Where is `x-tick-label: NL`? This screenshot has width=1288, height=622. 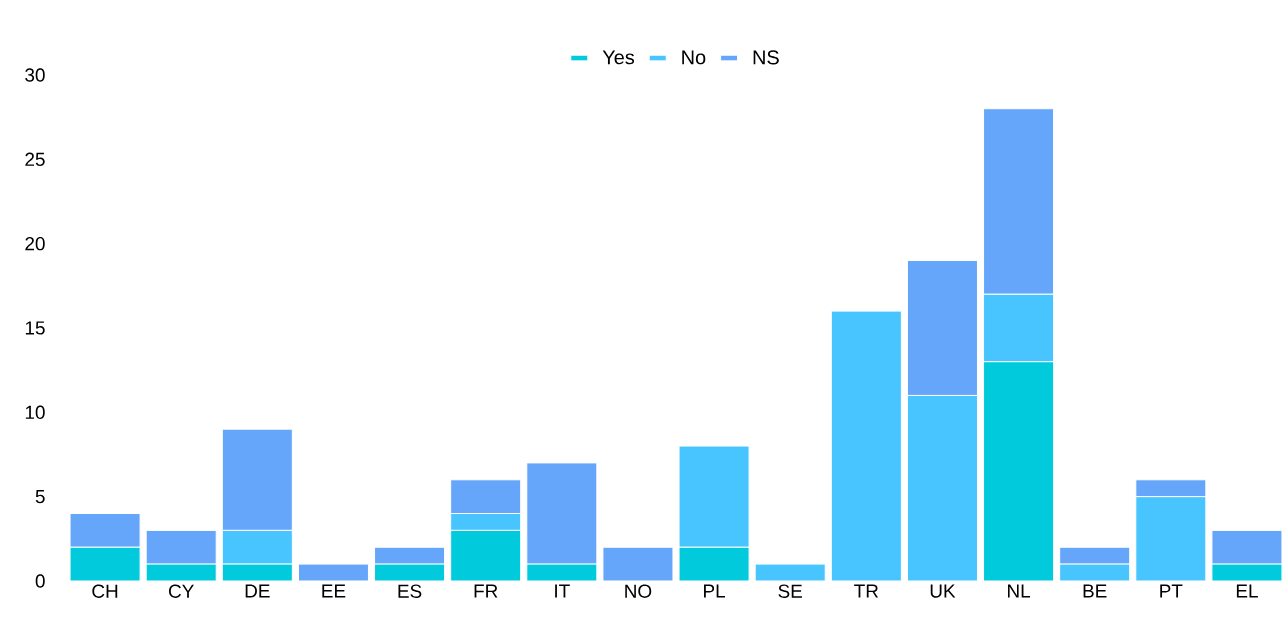 x-tick-label: NL is located at coordinates (1019, 591).